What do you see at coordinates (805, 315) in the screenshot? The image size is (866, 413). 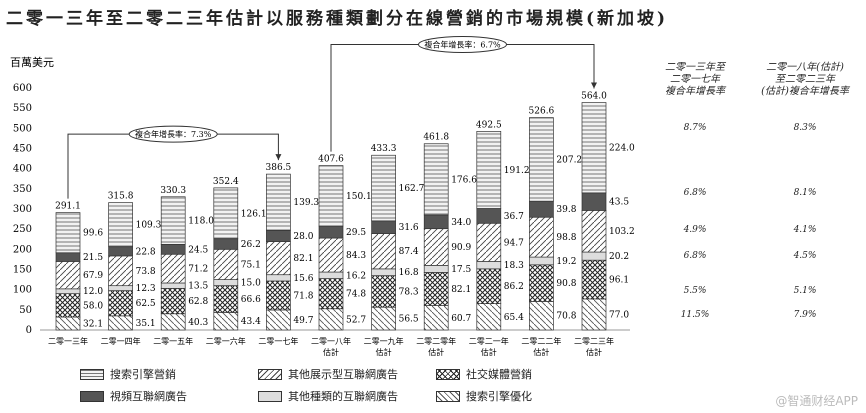 I see `cagr-cell: 7.9%` at bounding box center [805, 315].